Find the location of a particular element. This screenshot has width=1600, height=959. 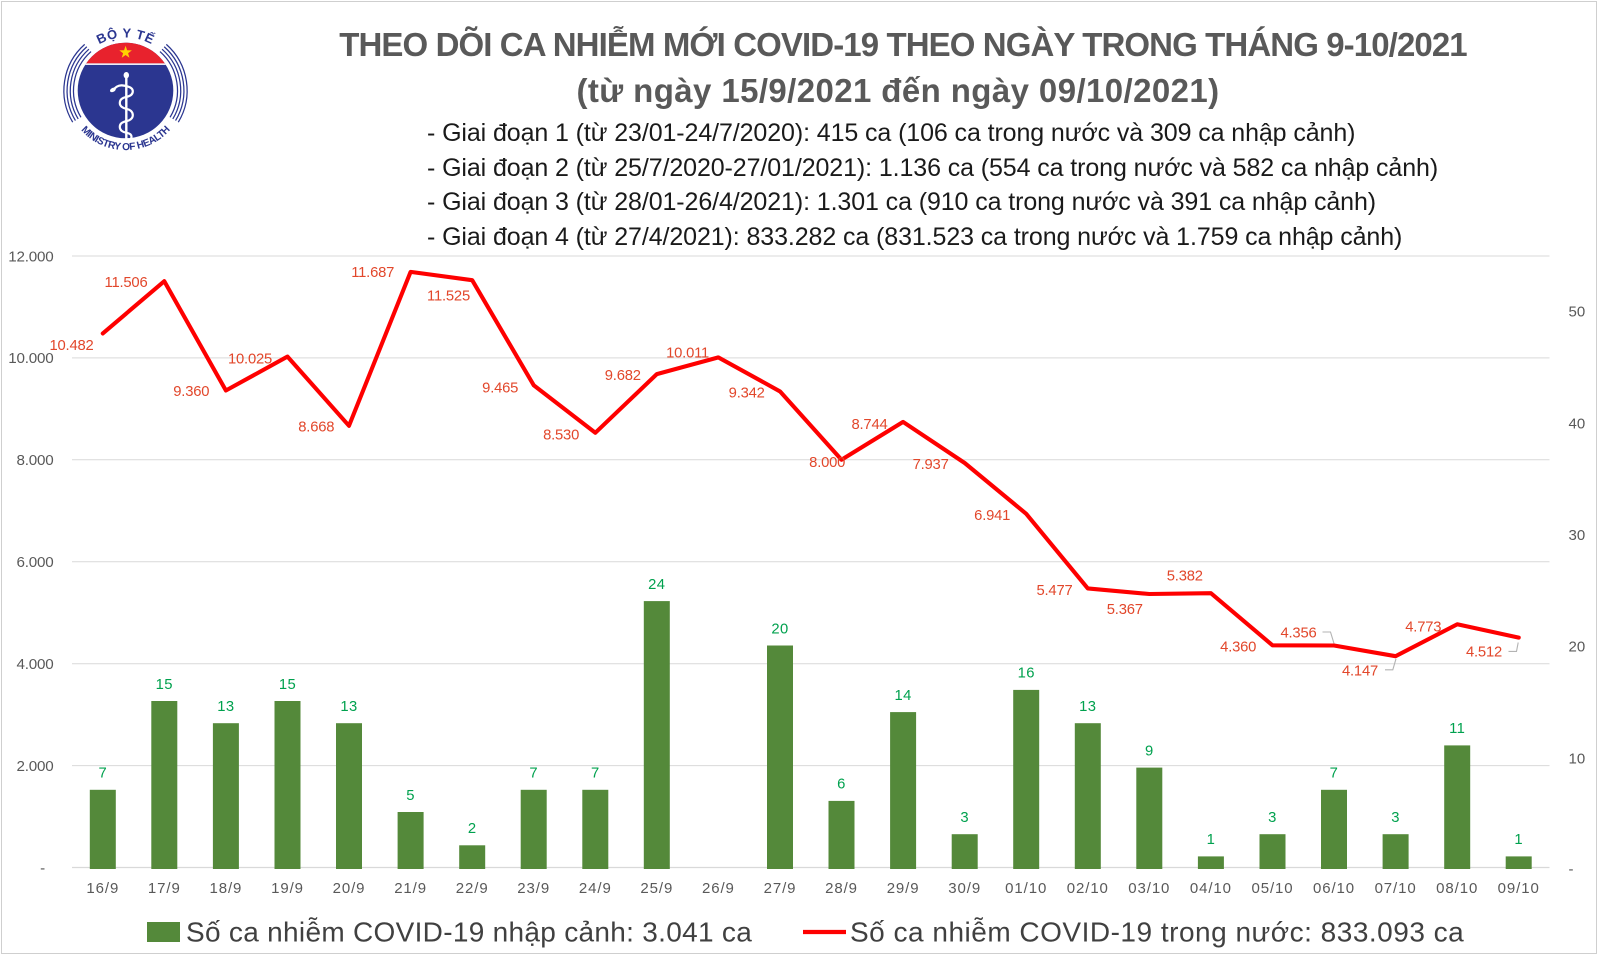

svg-text: 16 is located at coordinates (1026, 674).